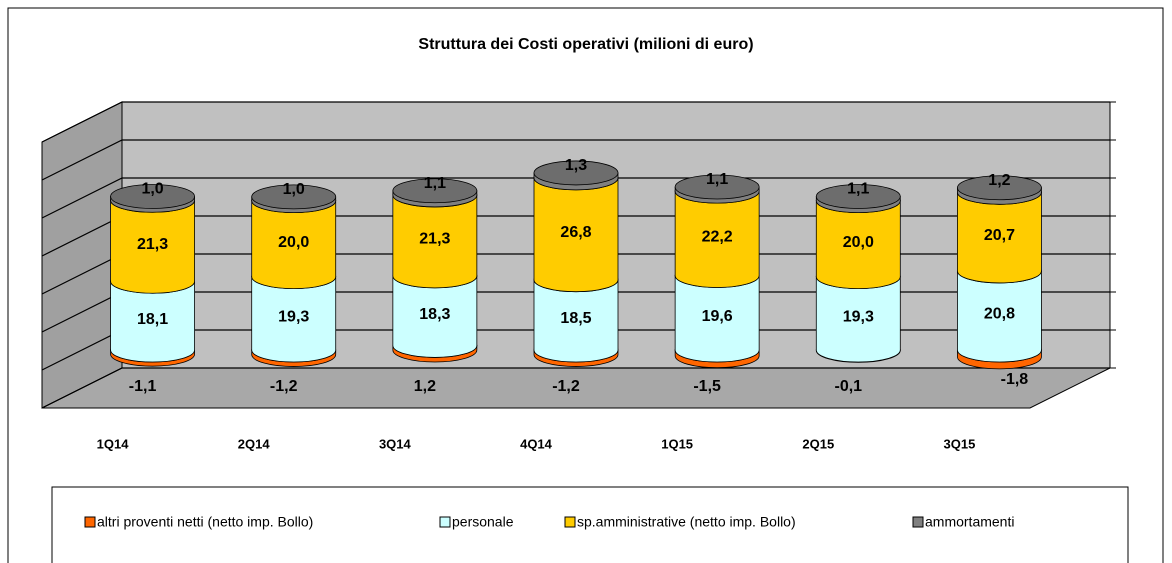  Describe the element at coordinates (575, 232) in the screenshot. I see `data-label: 26,8` at that location.